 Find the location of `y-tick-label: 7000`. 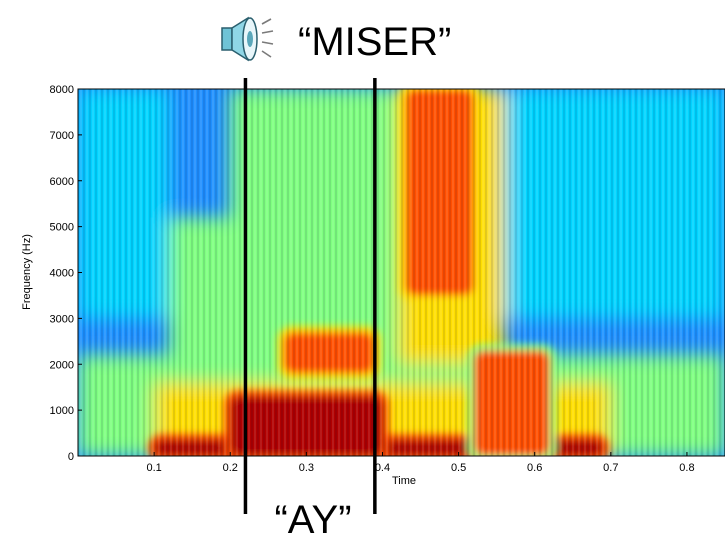

y-tick-label: 7000 is located at coordinates (62, 136).